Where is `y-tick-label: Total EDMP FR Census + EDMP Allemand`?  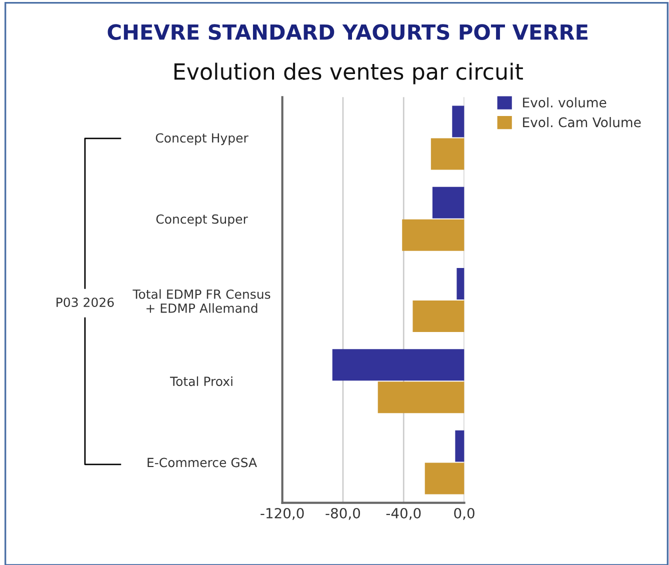
y-tick-label: Total EDMP FR Census + EDMP Allemand is located at coordinates (201, 301).